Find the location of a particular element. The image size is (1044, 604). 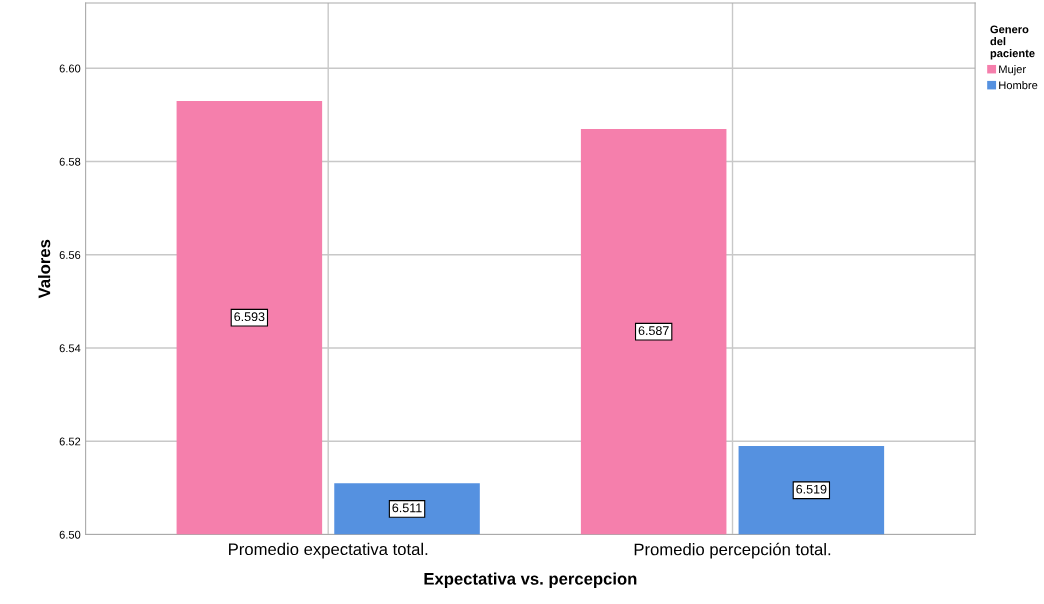

y-tick-label: 6.56 is located at coordinates (70, 255).